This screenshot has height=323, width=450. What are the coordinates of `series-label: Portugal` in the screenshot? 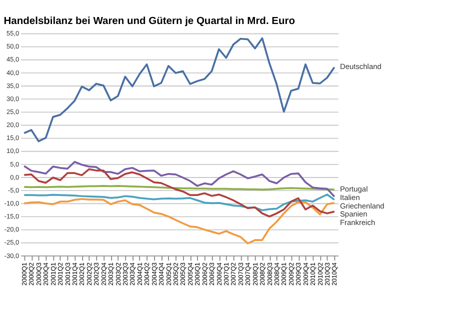 It's located at (354, 189).